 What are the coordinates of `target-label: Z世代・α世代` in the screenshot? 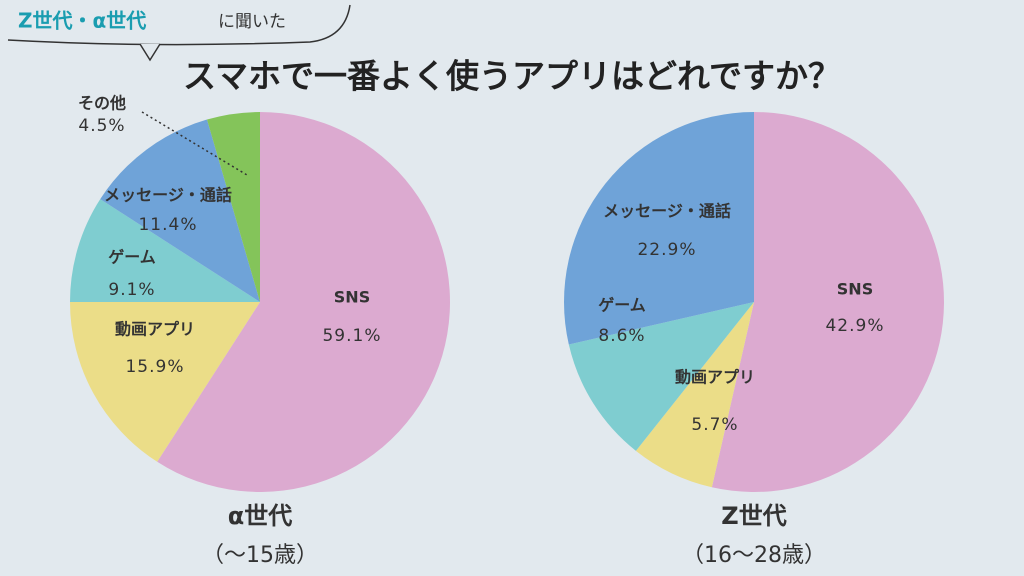 It's located at (82, 21).